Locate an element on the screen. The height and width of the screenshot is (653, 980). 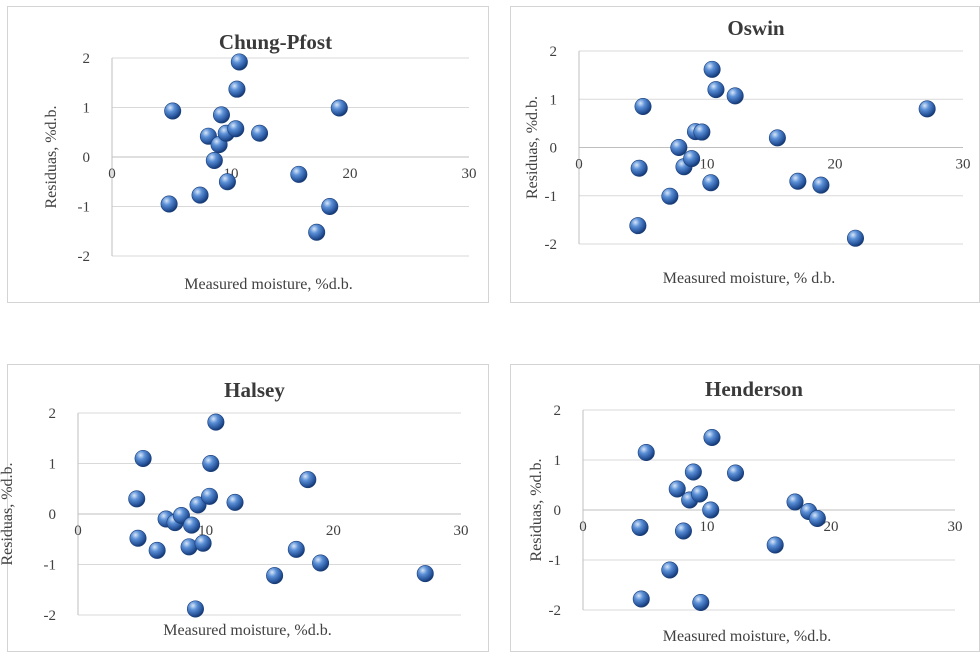
chart-title: Chung-Pfost is located at coordinates (275, 42).